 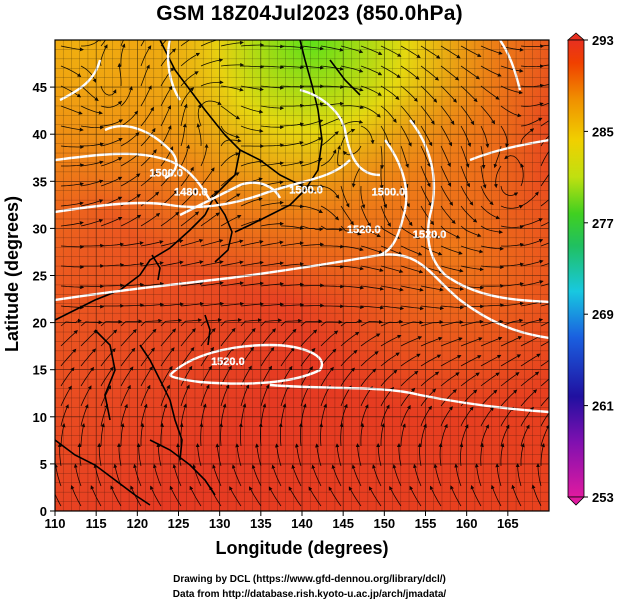 What do you see at coordinates (603, 223) in the screenshot?
I see `colorbar-label: 277` at bounding box center [603, 223].